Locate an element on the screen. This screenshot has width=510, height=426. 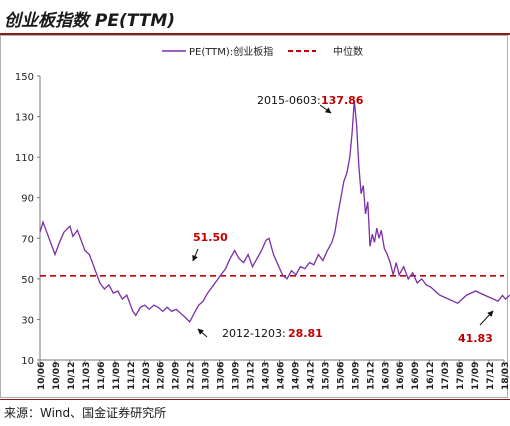
x-tick-label: 11/06 is located at coordinates (102, 376).